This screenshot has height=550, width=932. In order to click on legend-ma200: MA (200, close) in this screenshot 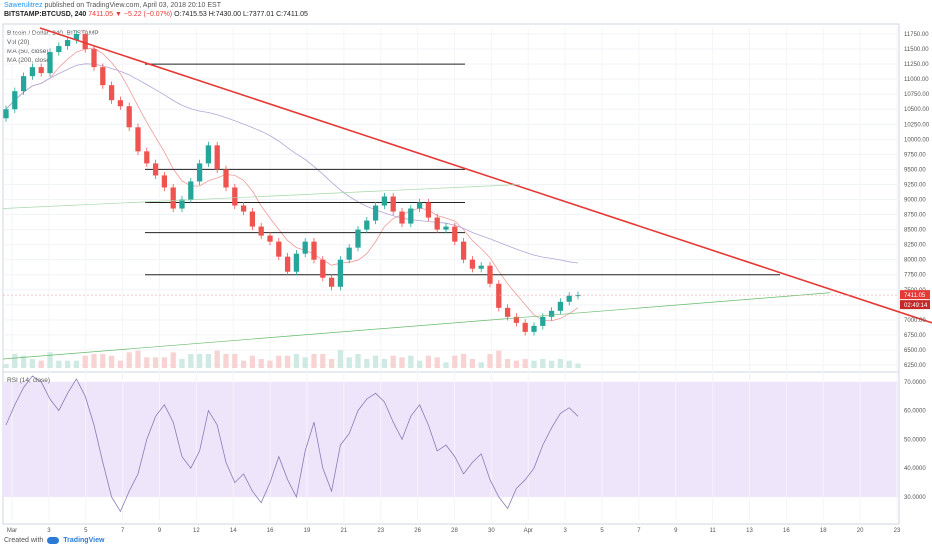, I will do `click(30, 60)`.